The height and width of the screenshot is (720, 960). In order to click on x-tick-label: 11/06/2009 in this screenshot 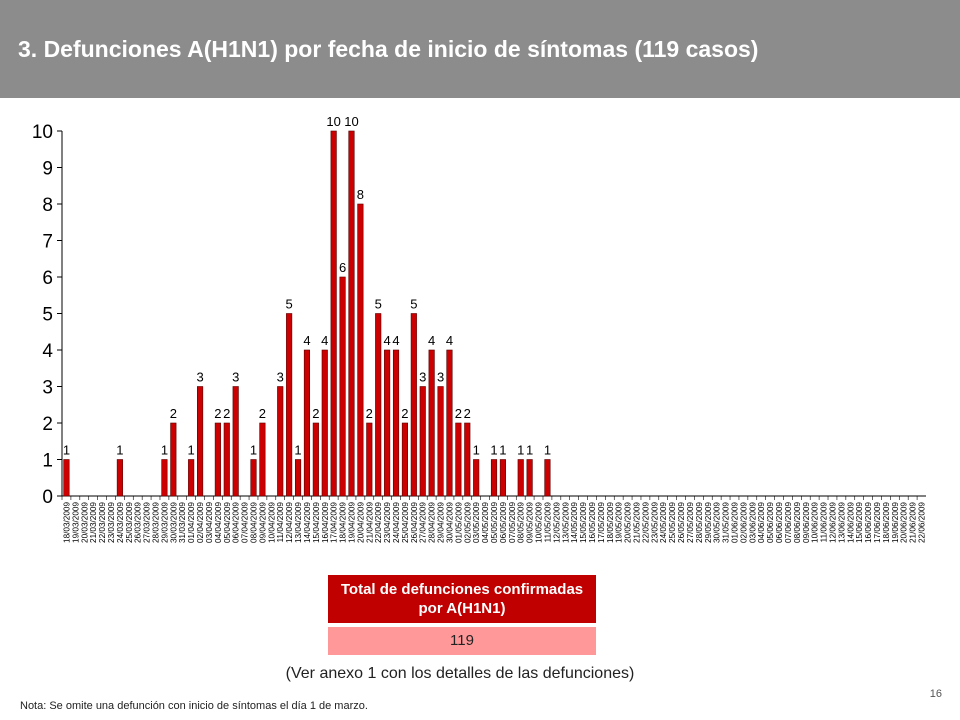, I will do `click(824, 522)`.